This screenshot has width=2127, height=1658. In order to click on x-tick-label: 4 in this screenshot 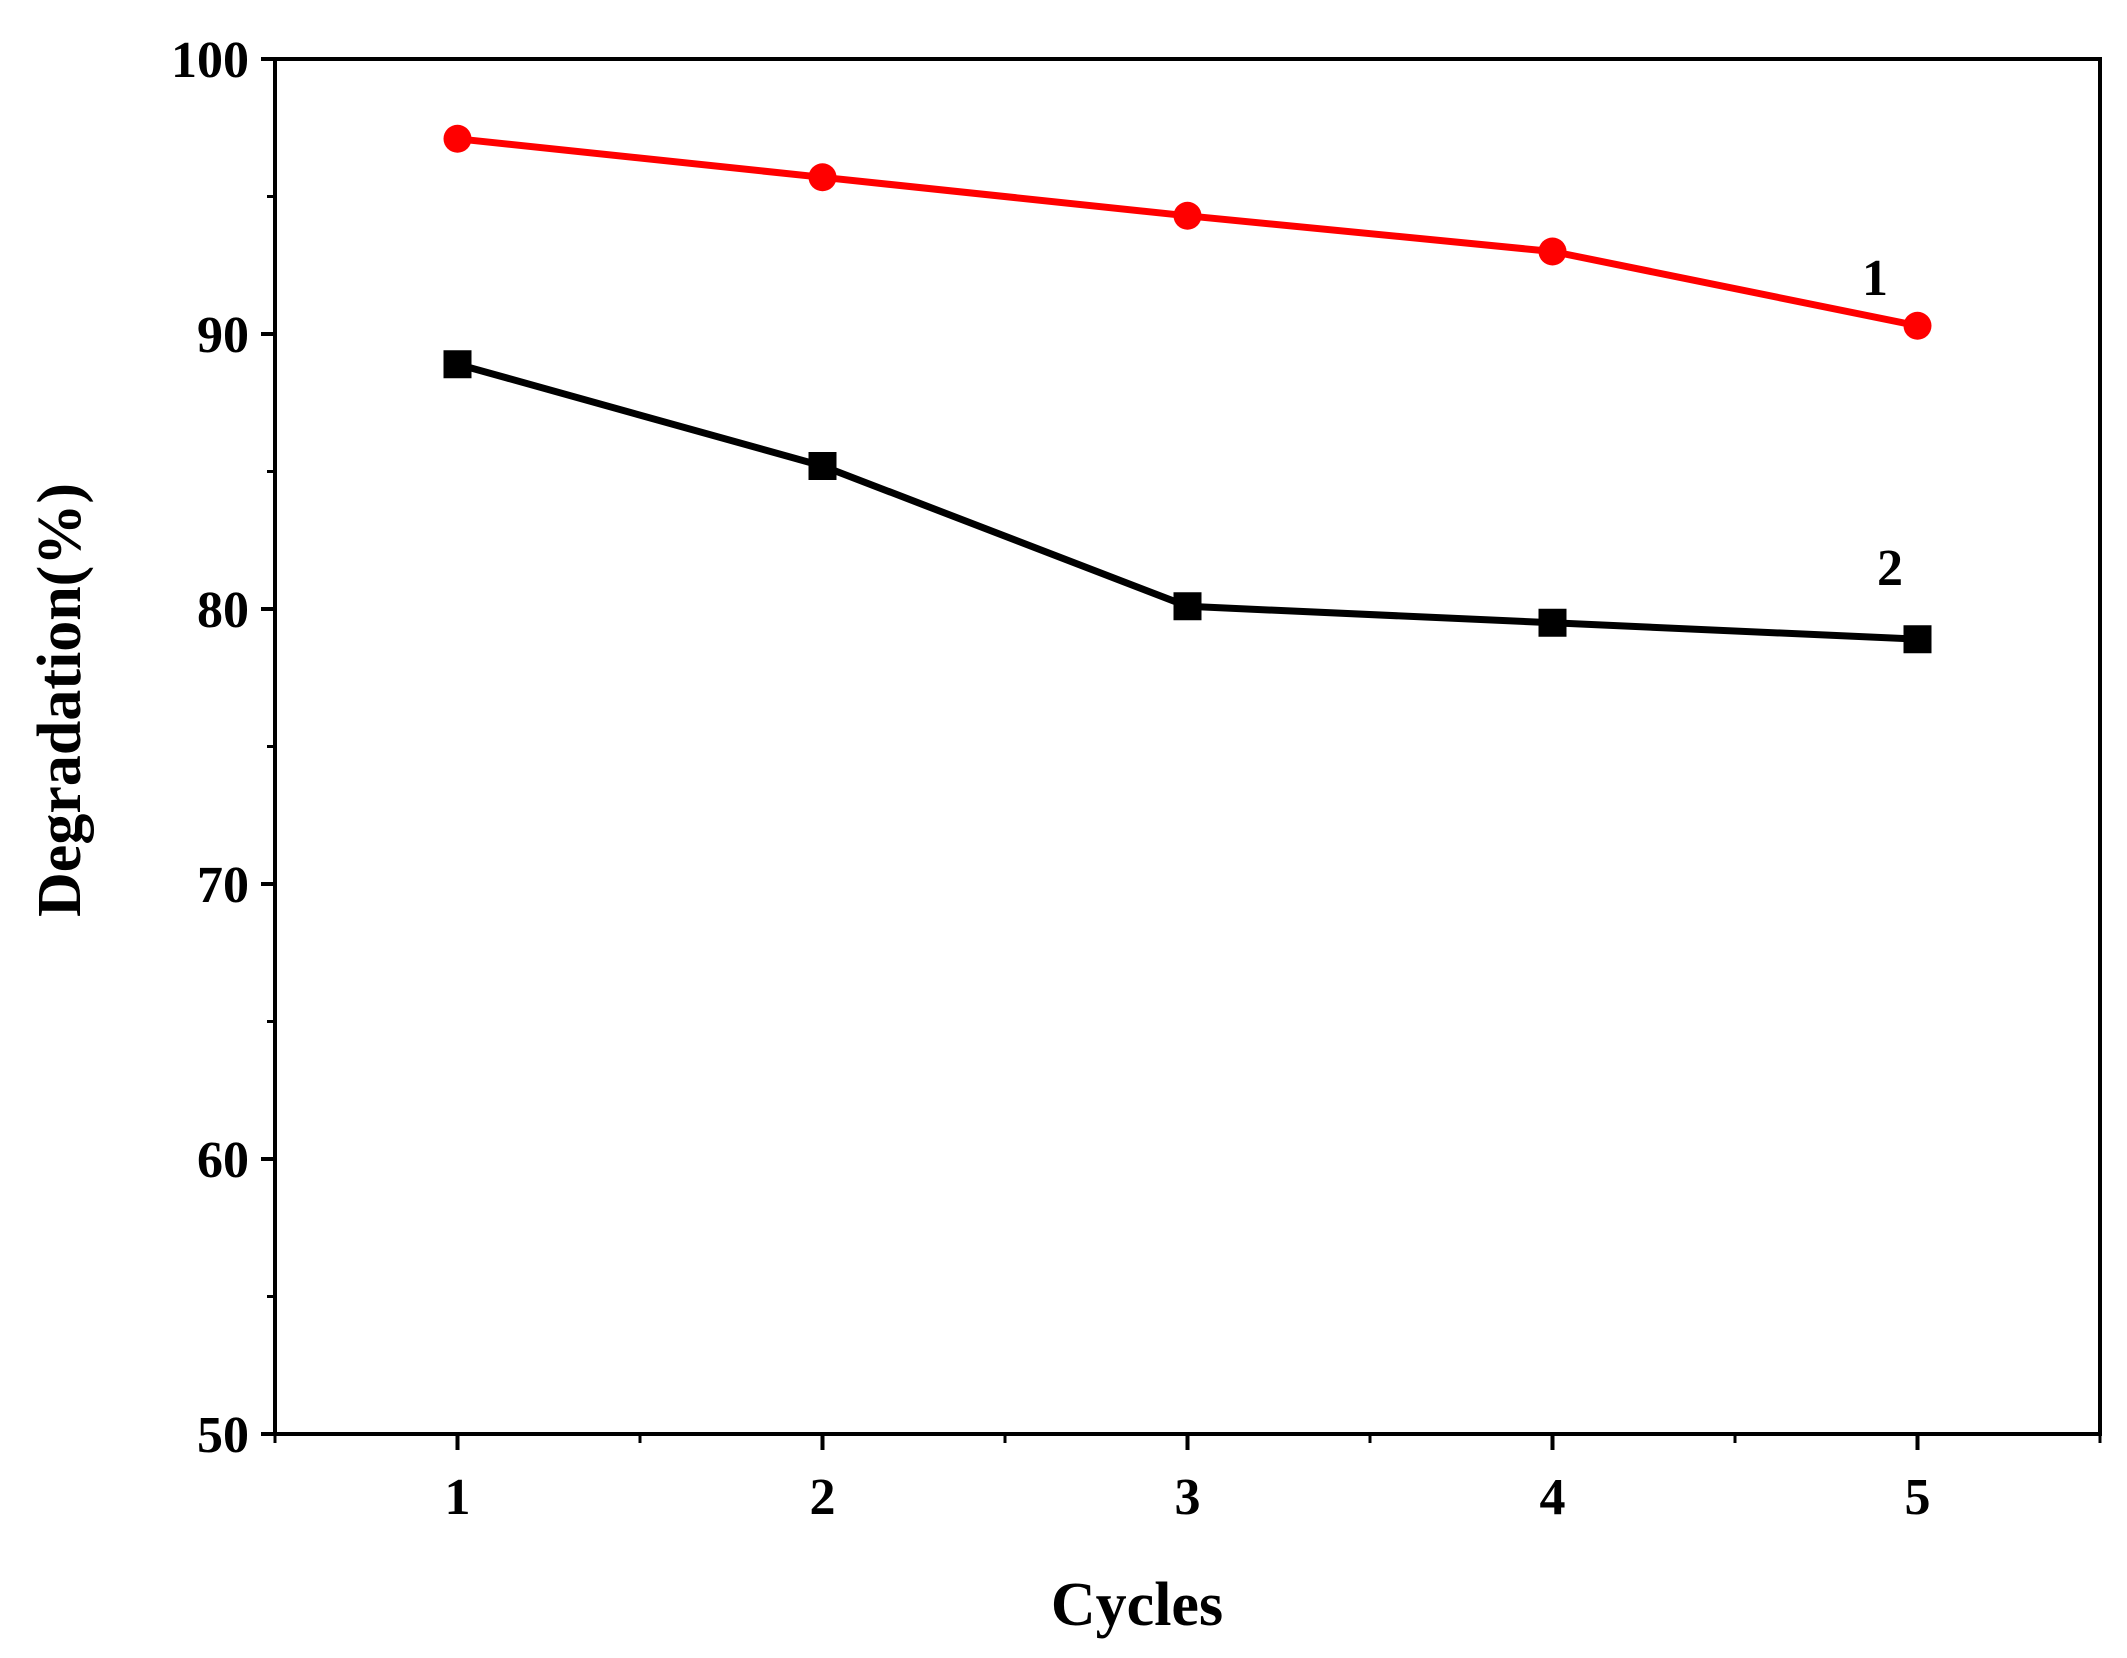, I will do `click(1553, 1497)`.